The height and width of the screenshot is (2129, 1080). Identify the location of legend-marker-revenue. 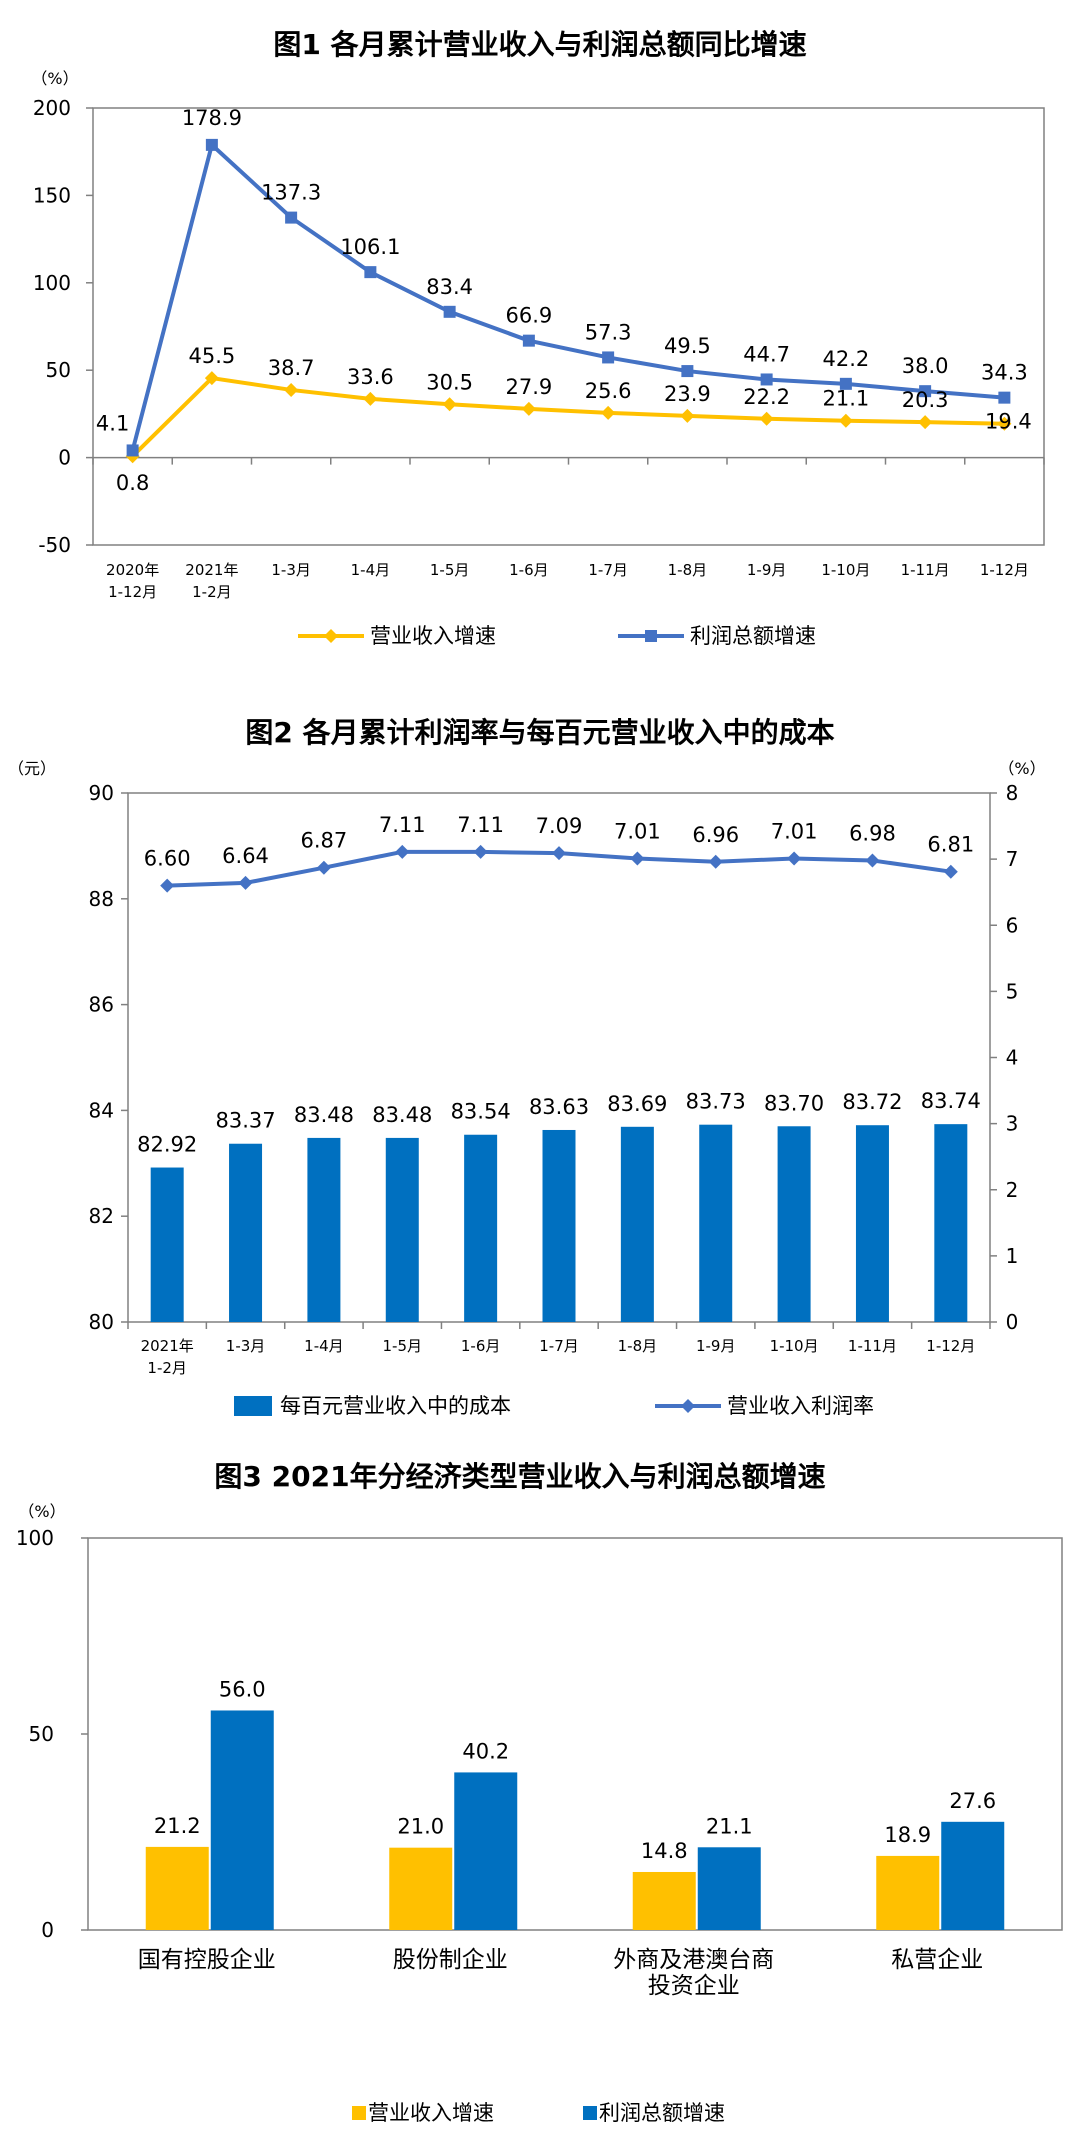
(331, 636).